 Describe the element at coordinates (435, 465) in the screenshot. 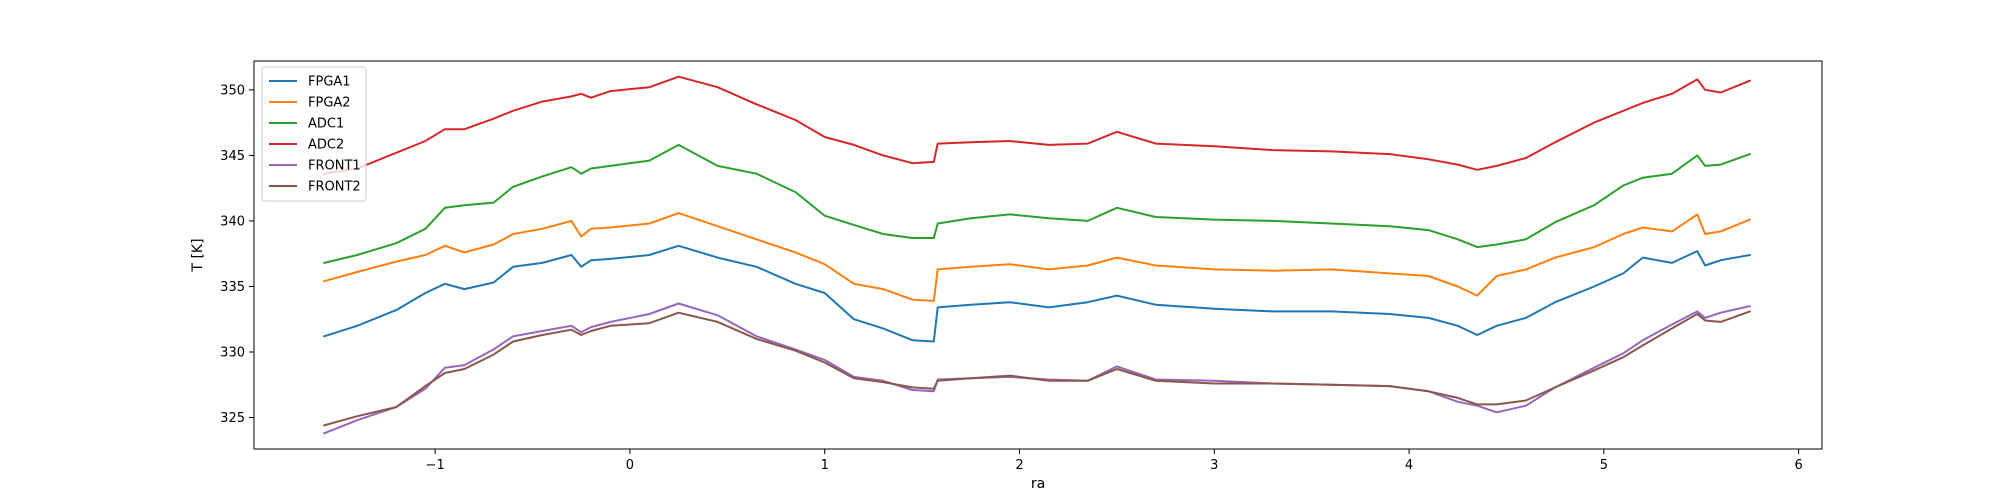

I see `x-tick-label: −1` at that location.